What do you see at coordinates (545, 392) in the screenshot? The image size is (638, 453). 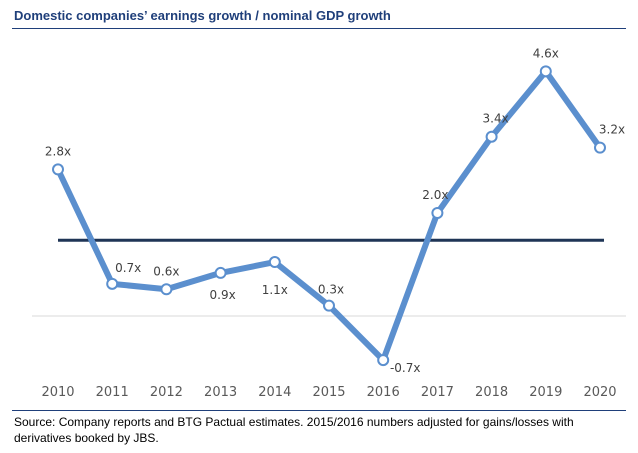 I see `x-tick-label-2019: 2019` at bounding box center [545, 392].